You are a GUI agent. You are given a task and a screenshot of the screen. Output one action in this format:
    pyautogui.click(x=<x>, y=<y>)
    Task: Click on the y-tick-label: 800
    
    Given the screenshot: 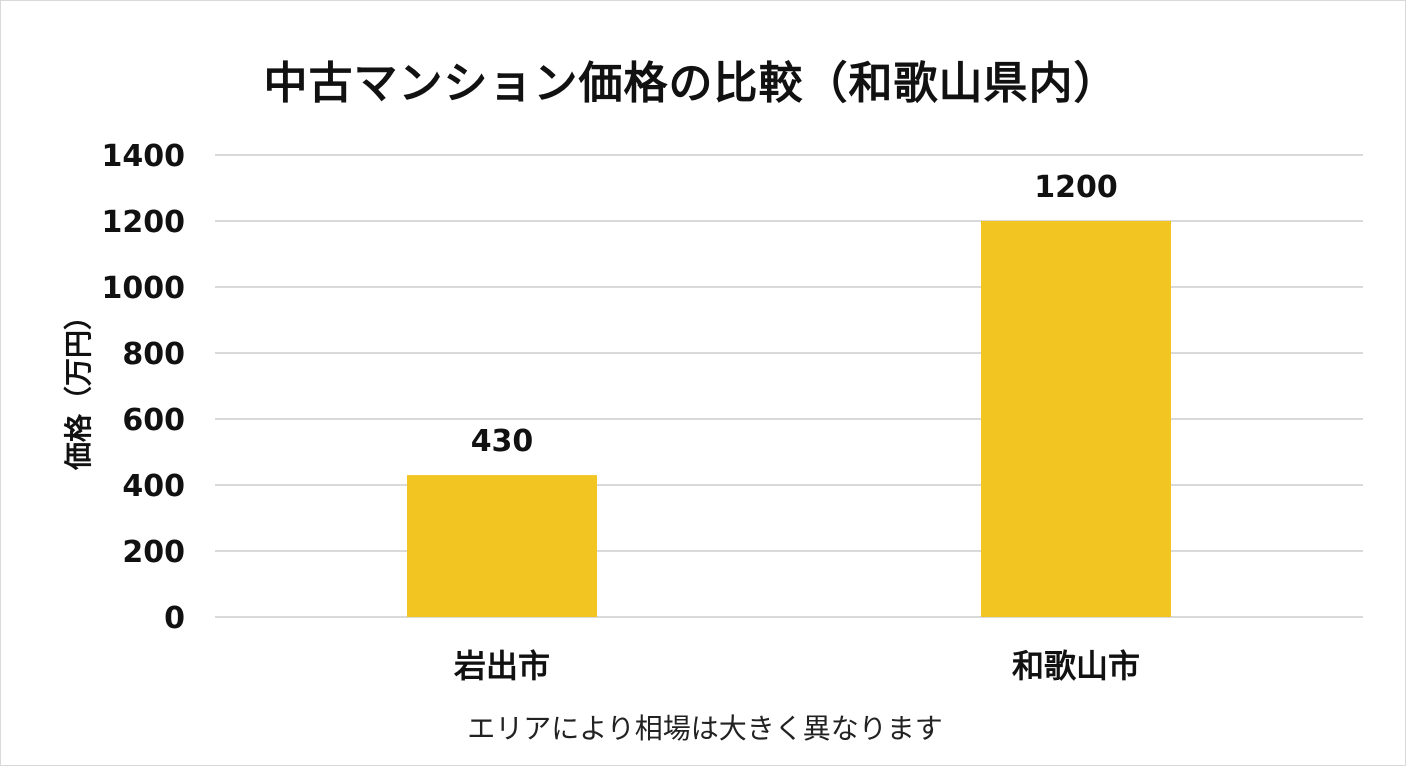 What is the action you would take?
    pyautogui.click(x=153, y=354)
    